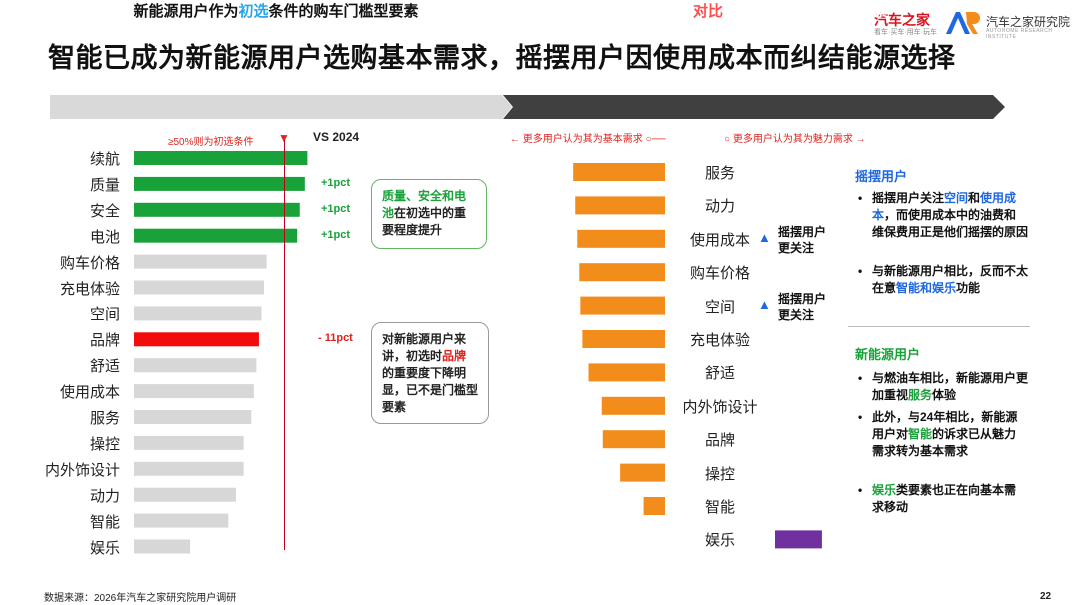 The height and width of the screenshot is (605, 1080). What do you see at coordinates (943, 215) in the screenshot?
I see `swing-users-point-1: 摇摆用户关注空间和使用成本，而使用成本中的油费和维保费用正是他们摇摆的原因` at bounding box center [943, 215].